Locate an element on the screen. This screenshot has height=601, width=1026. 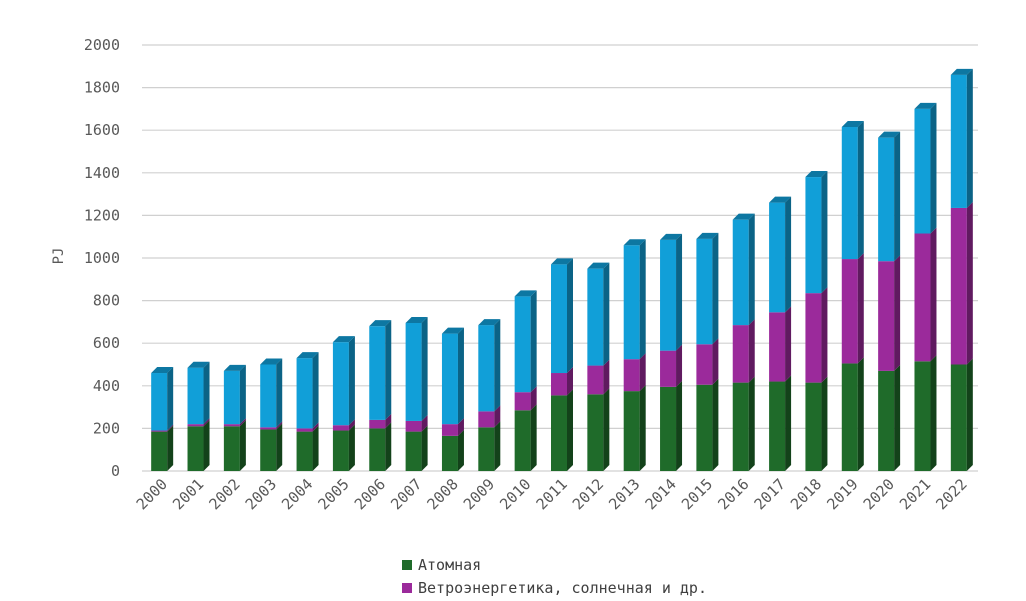
bar-stack-2013 is located at coordinates (634, 355).